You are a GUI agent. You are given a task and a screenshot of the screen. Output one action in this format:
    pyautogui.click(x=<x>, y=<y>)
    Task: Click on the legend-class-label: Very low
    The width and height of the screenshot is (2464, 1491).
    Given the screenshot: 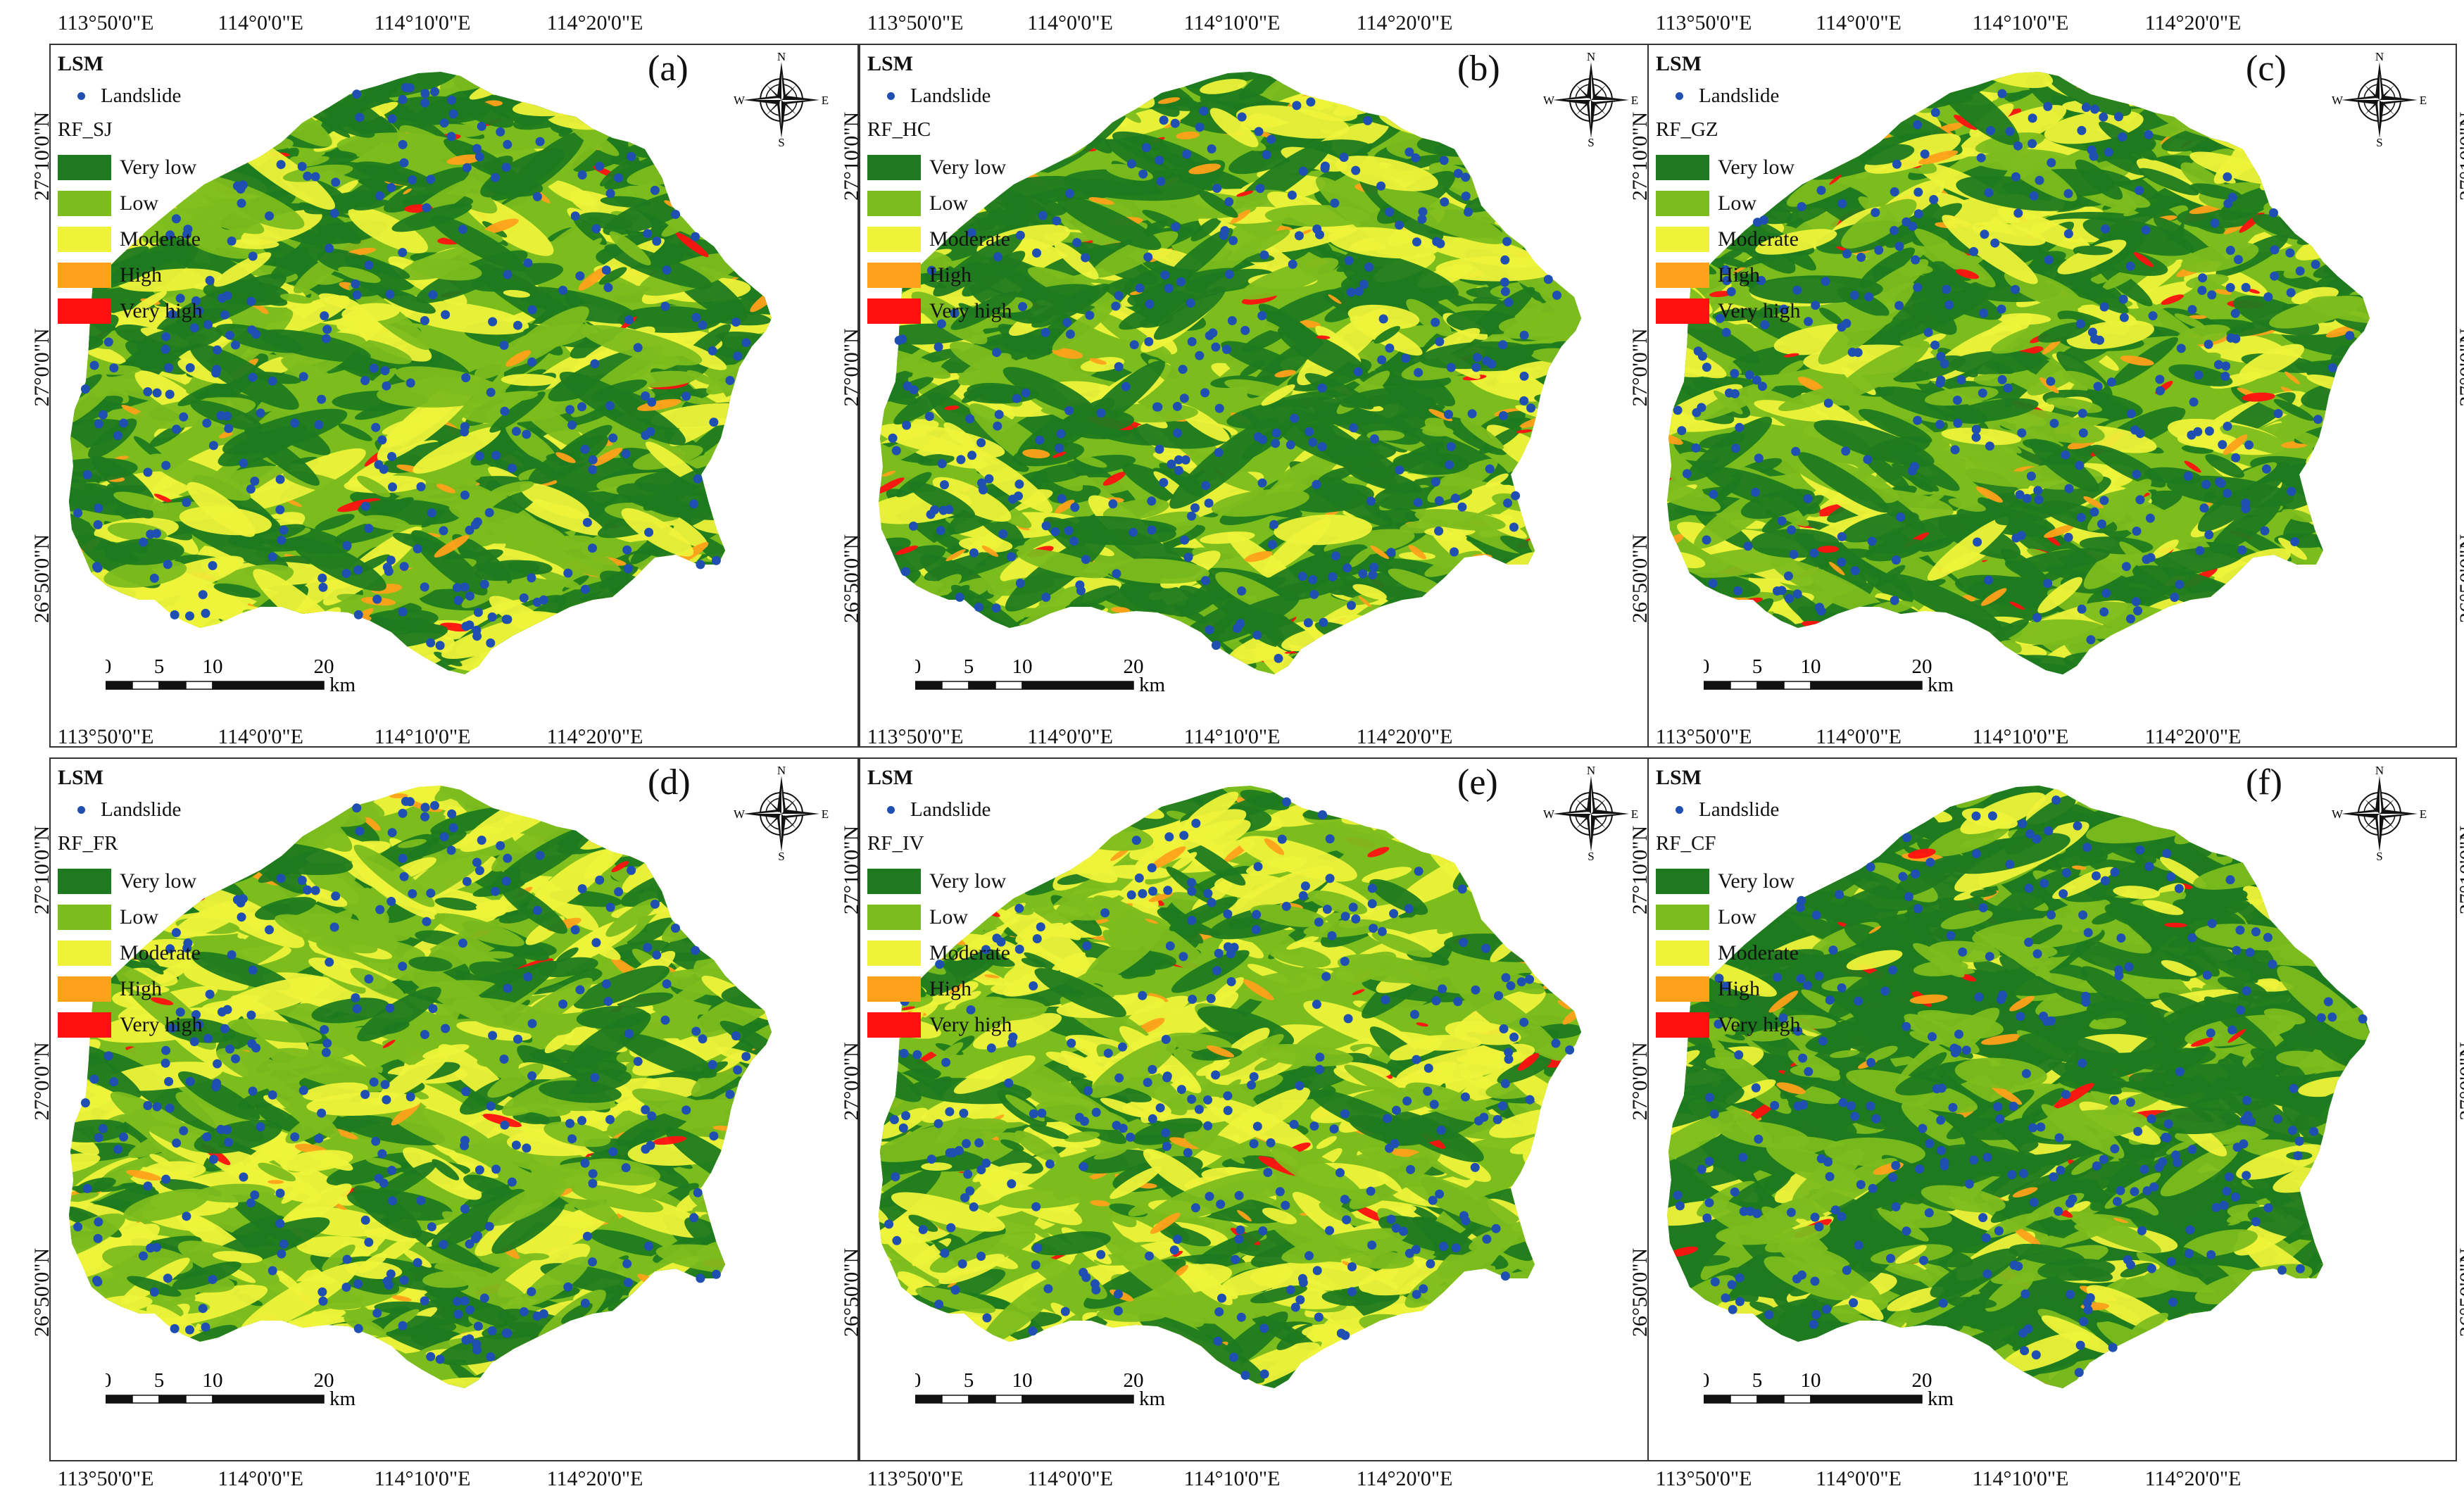 What is the action you would take?
    pyautogui.click(x=158, y=168)
    